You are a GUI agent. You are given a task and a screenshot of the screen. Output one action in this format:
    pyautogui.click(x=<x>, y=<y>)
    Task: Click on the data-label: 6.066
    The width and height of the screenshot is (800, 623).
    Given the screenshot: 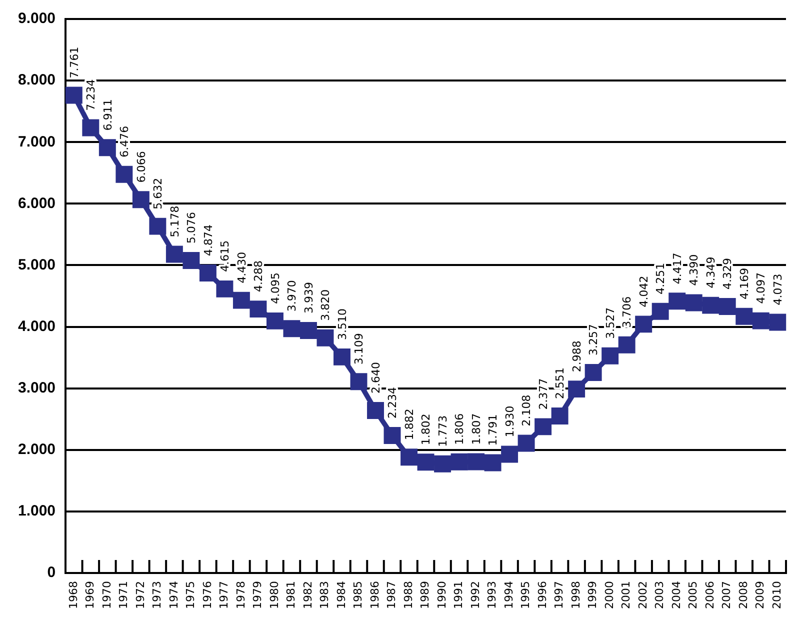 What is the action you would take?
    pyautogui.click(x=141, y=167)
    